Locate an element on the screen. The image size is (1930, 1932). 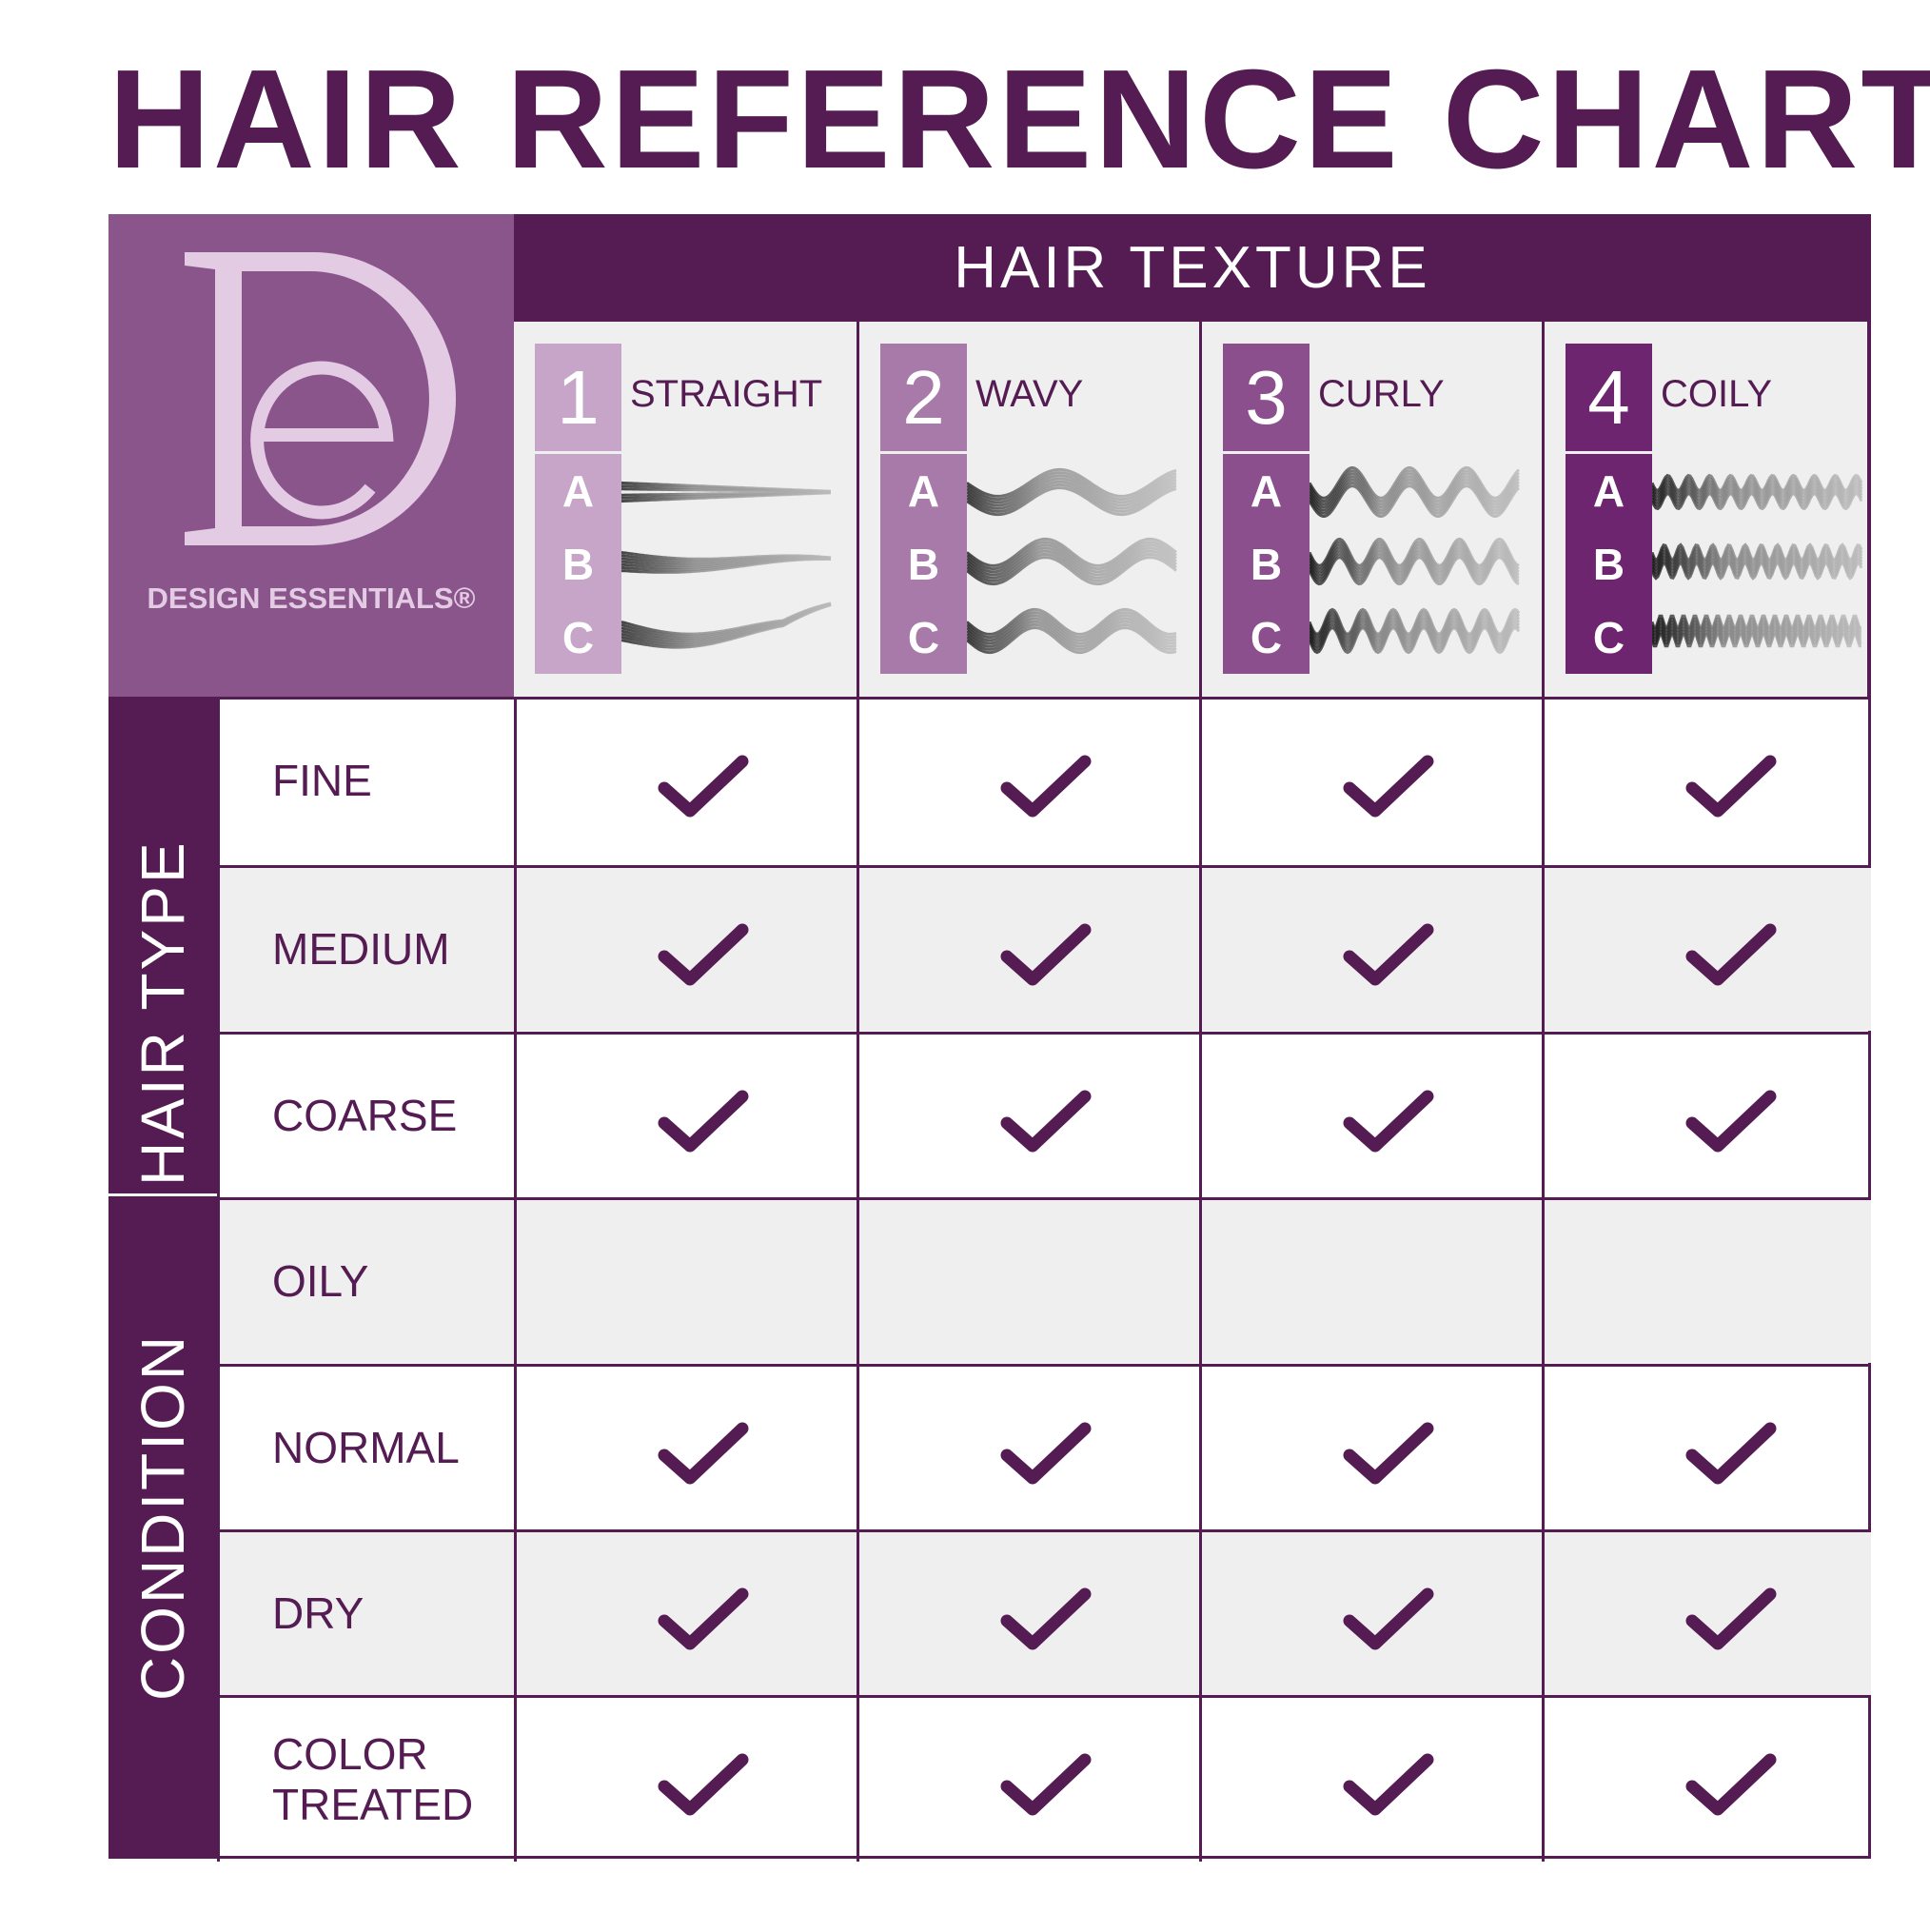
row-label: DRY is located at coordinates (318, 1613).